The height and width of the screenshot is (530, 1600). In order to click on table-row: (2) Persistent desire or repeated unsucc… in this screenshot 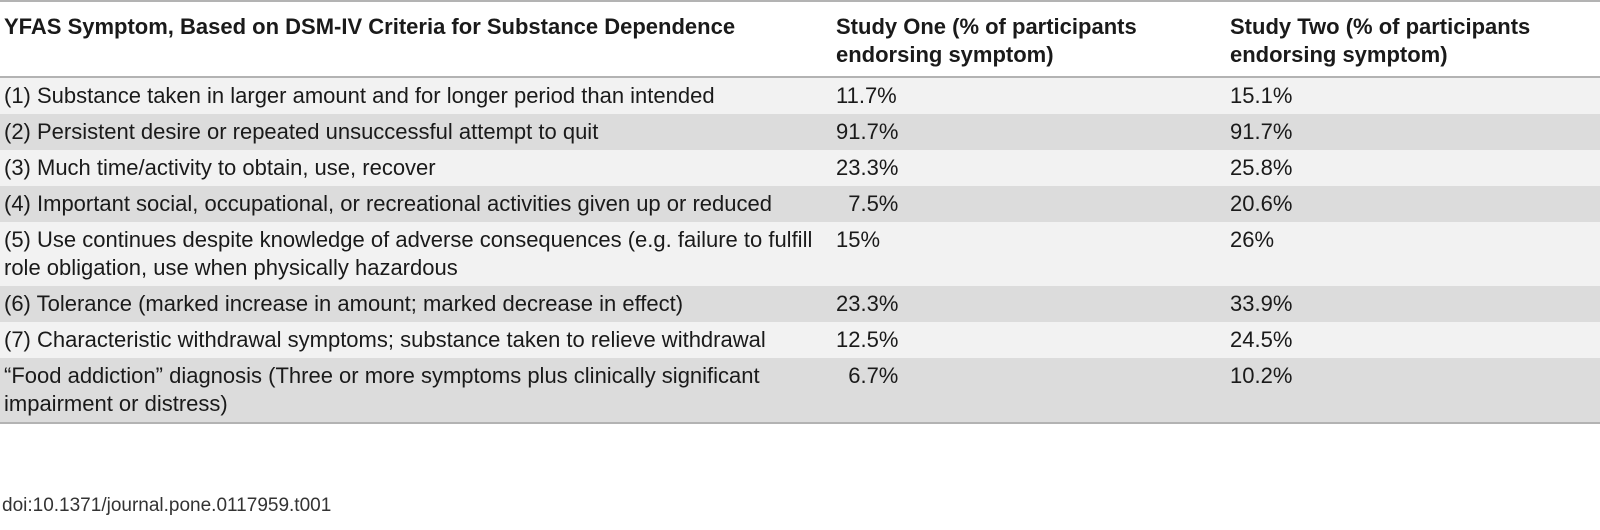, I will do `click(800, 132)`.